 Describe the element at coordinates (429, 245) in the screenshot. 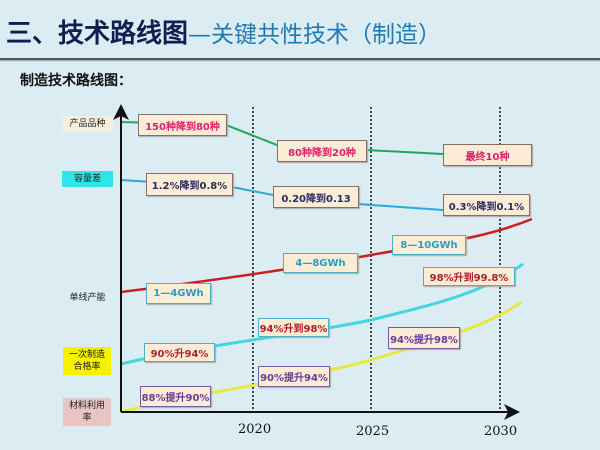

I see `milestone-single-line-capacity-3: 8—10GWh` at that location.